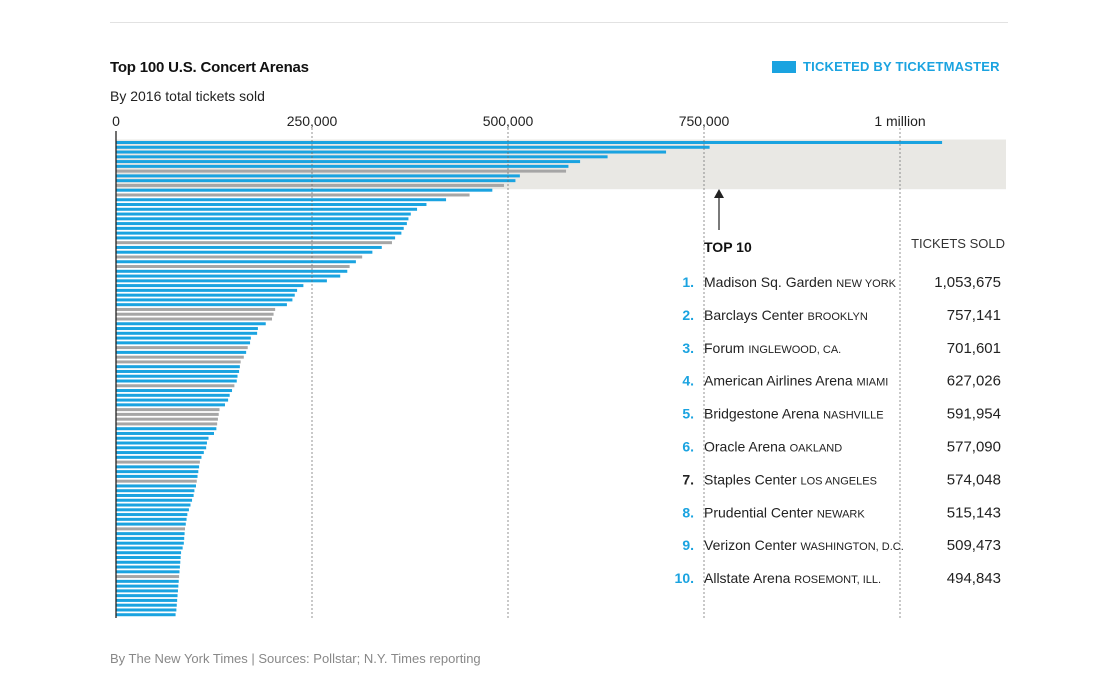  I want to click on top10-arena-name: Bridgestone Arena, so click(763, 414).